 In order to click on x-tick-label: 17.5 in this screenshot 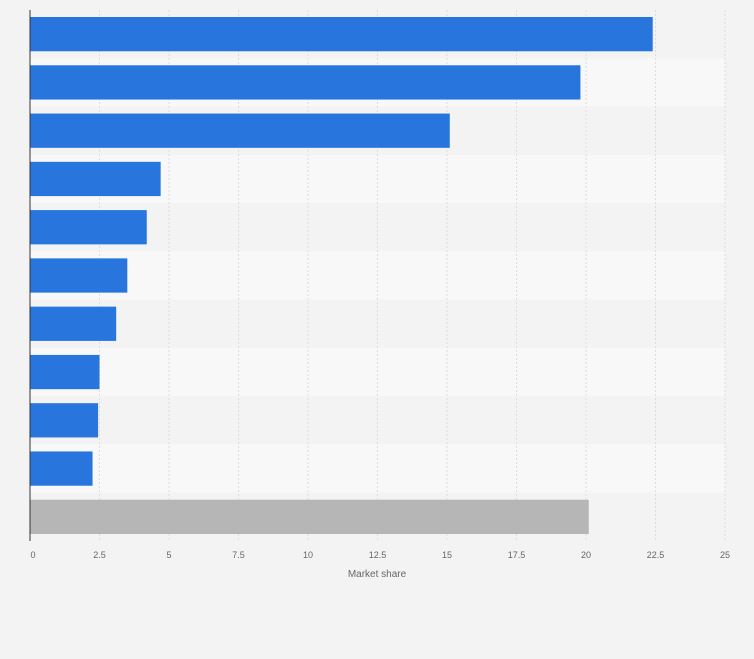, I will do `click(517, 555)`.